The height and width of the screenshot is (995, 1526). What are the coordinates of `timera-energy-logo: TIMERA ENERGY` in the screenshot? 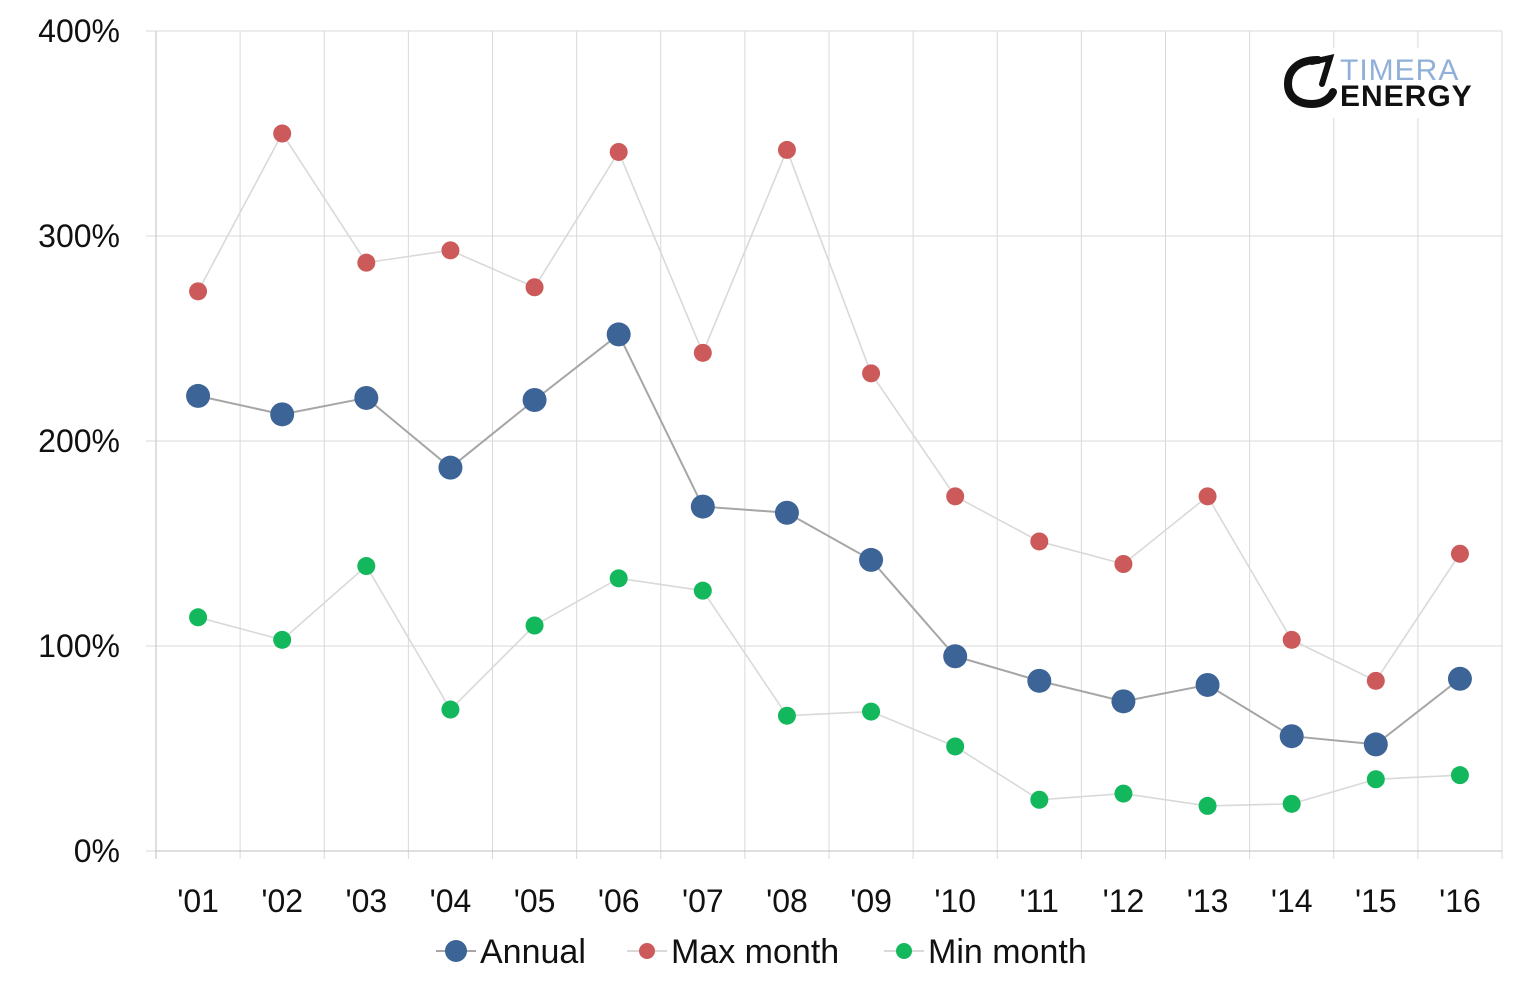 It's located at (1378, 83).